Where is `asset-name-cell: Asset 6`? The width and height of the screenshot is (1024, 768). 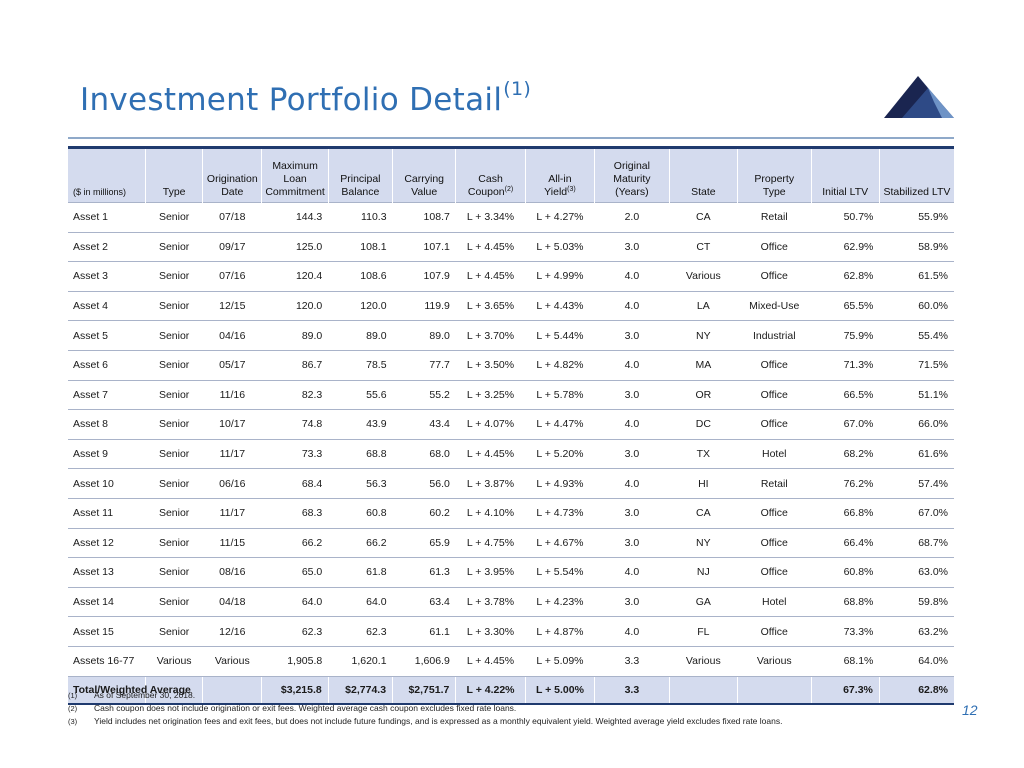
asset-name-cell: Asset 6 is located at coordinates (107, 365).